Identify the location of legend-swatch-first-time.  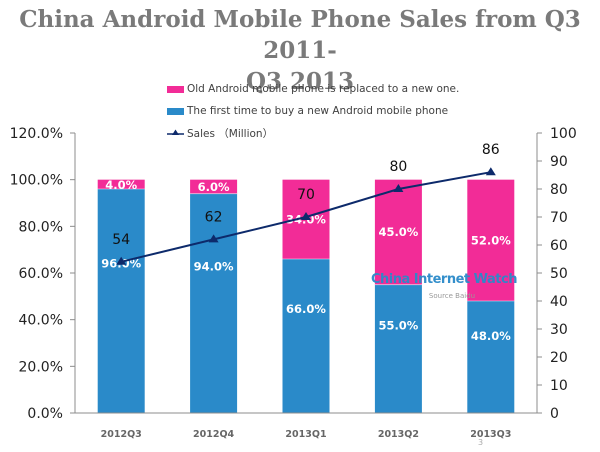
(175, 111).